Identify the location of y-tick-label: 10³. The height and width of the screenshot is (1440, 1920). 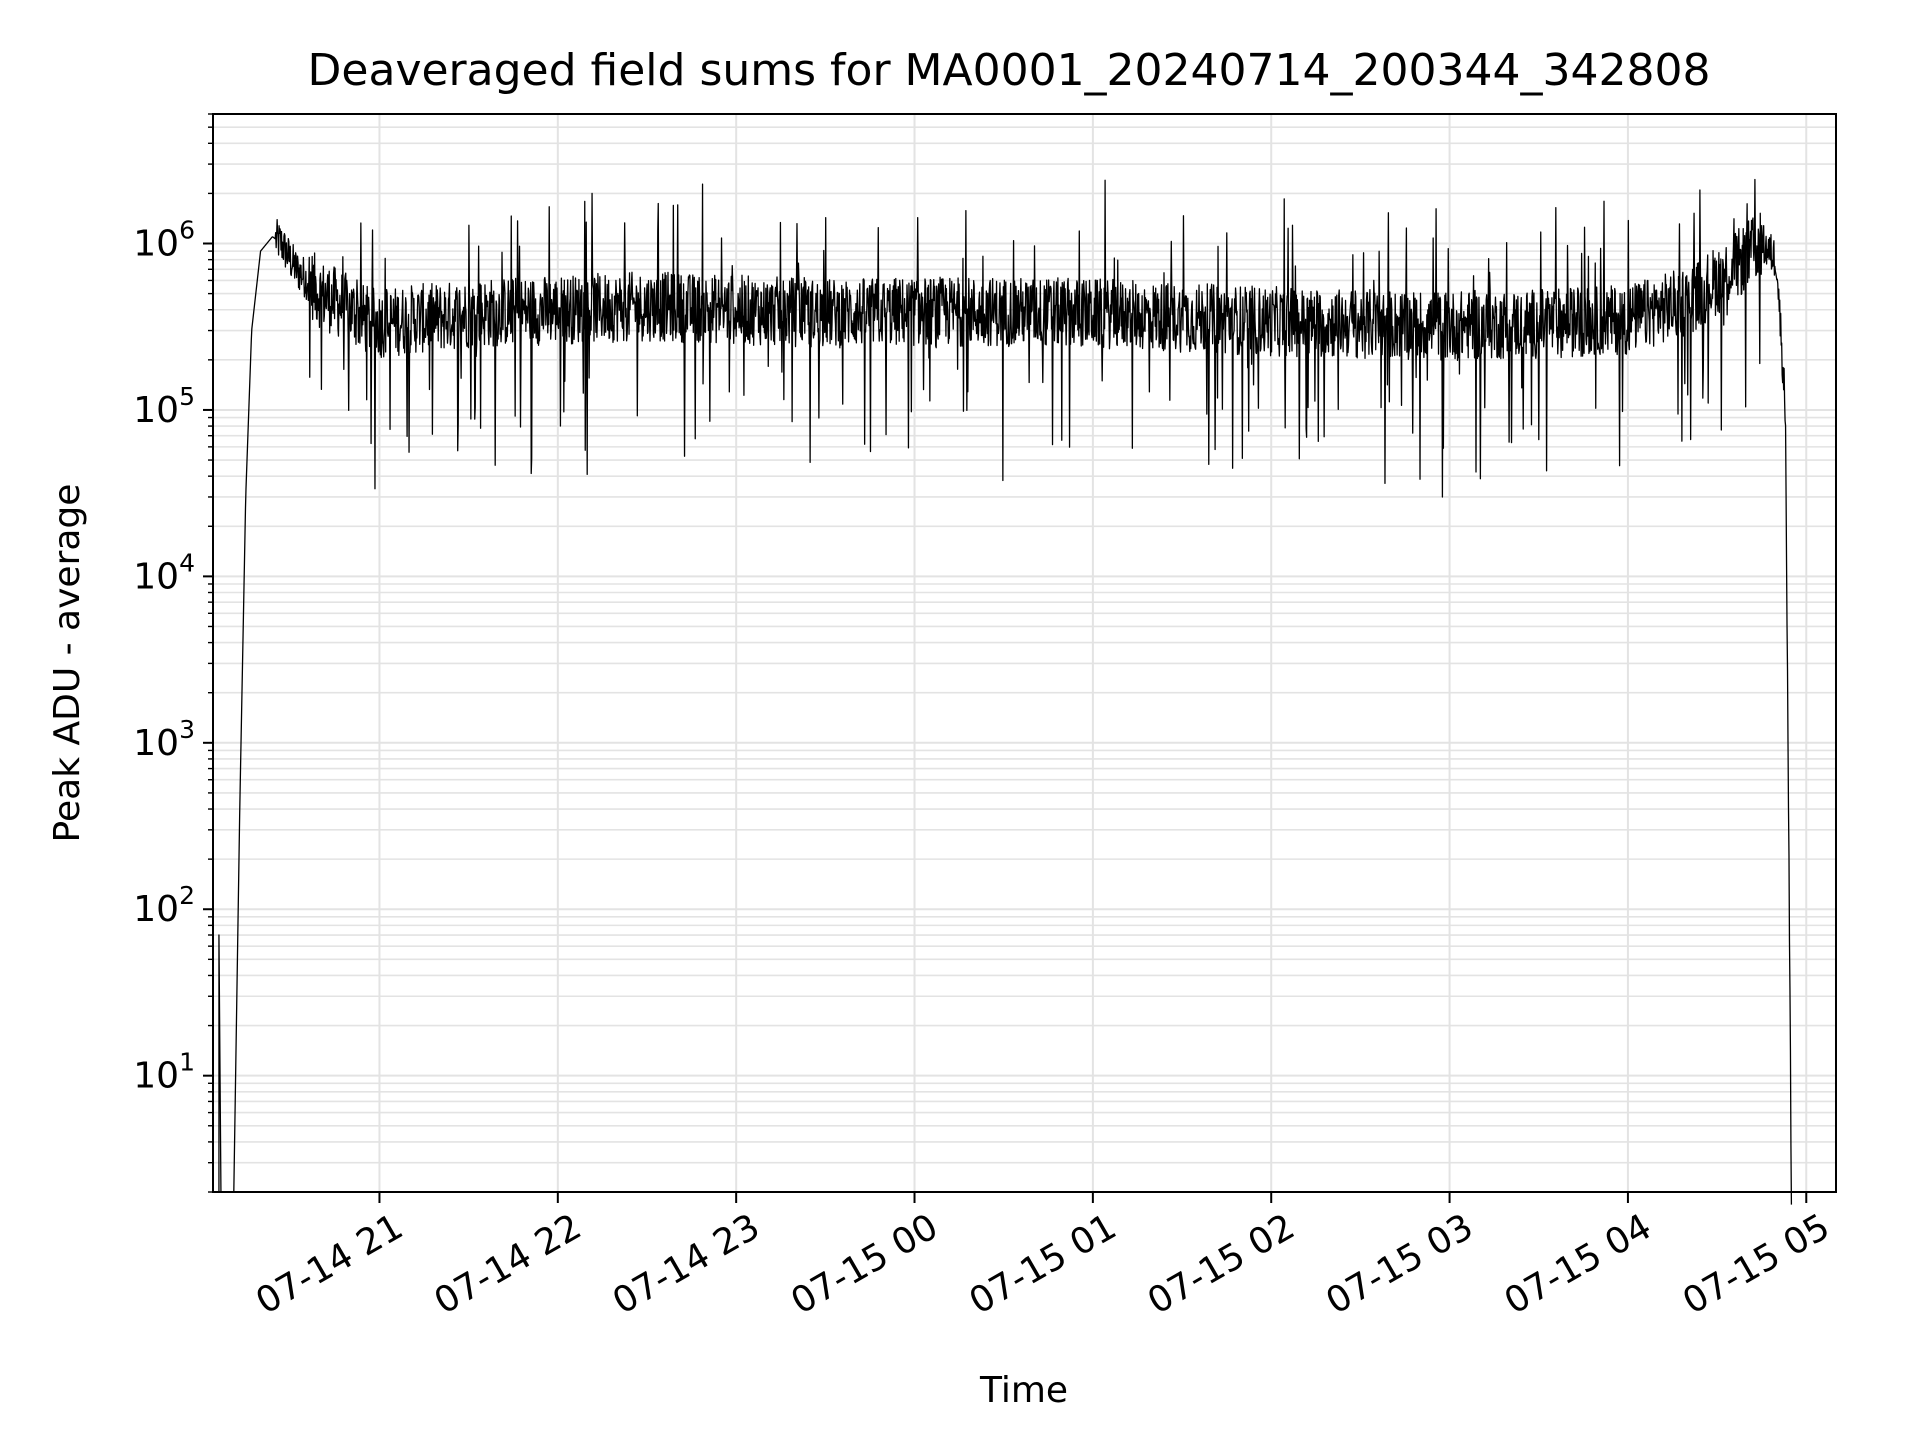
(164, 739).